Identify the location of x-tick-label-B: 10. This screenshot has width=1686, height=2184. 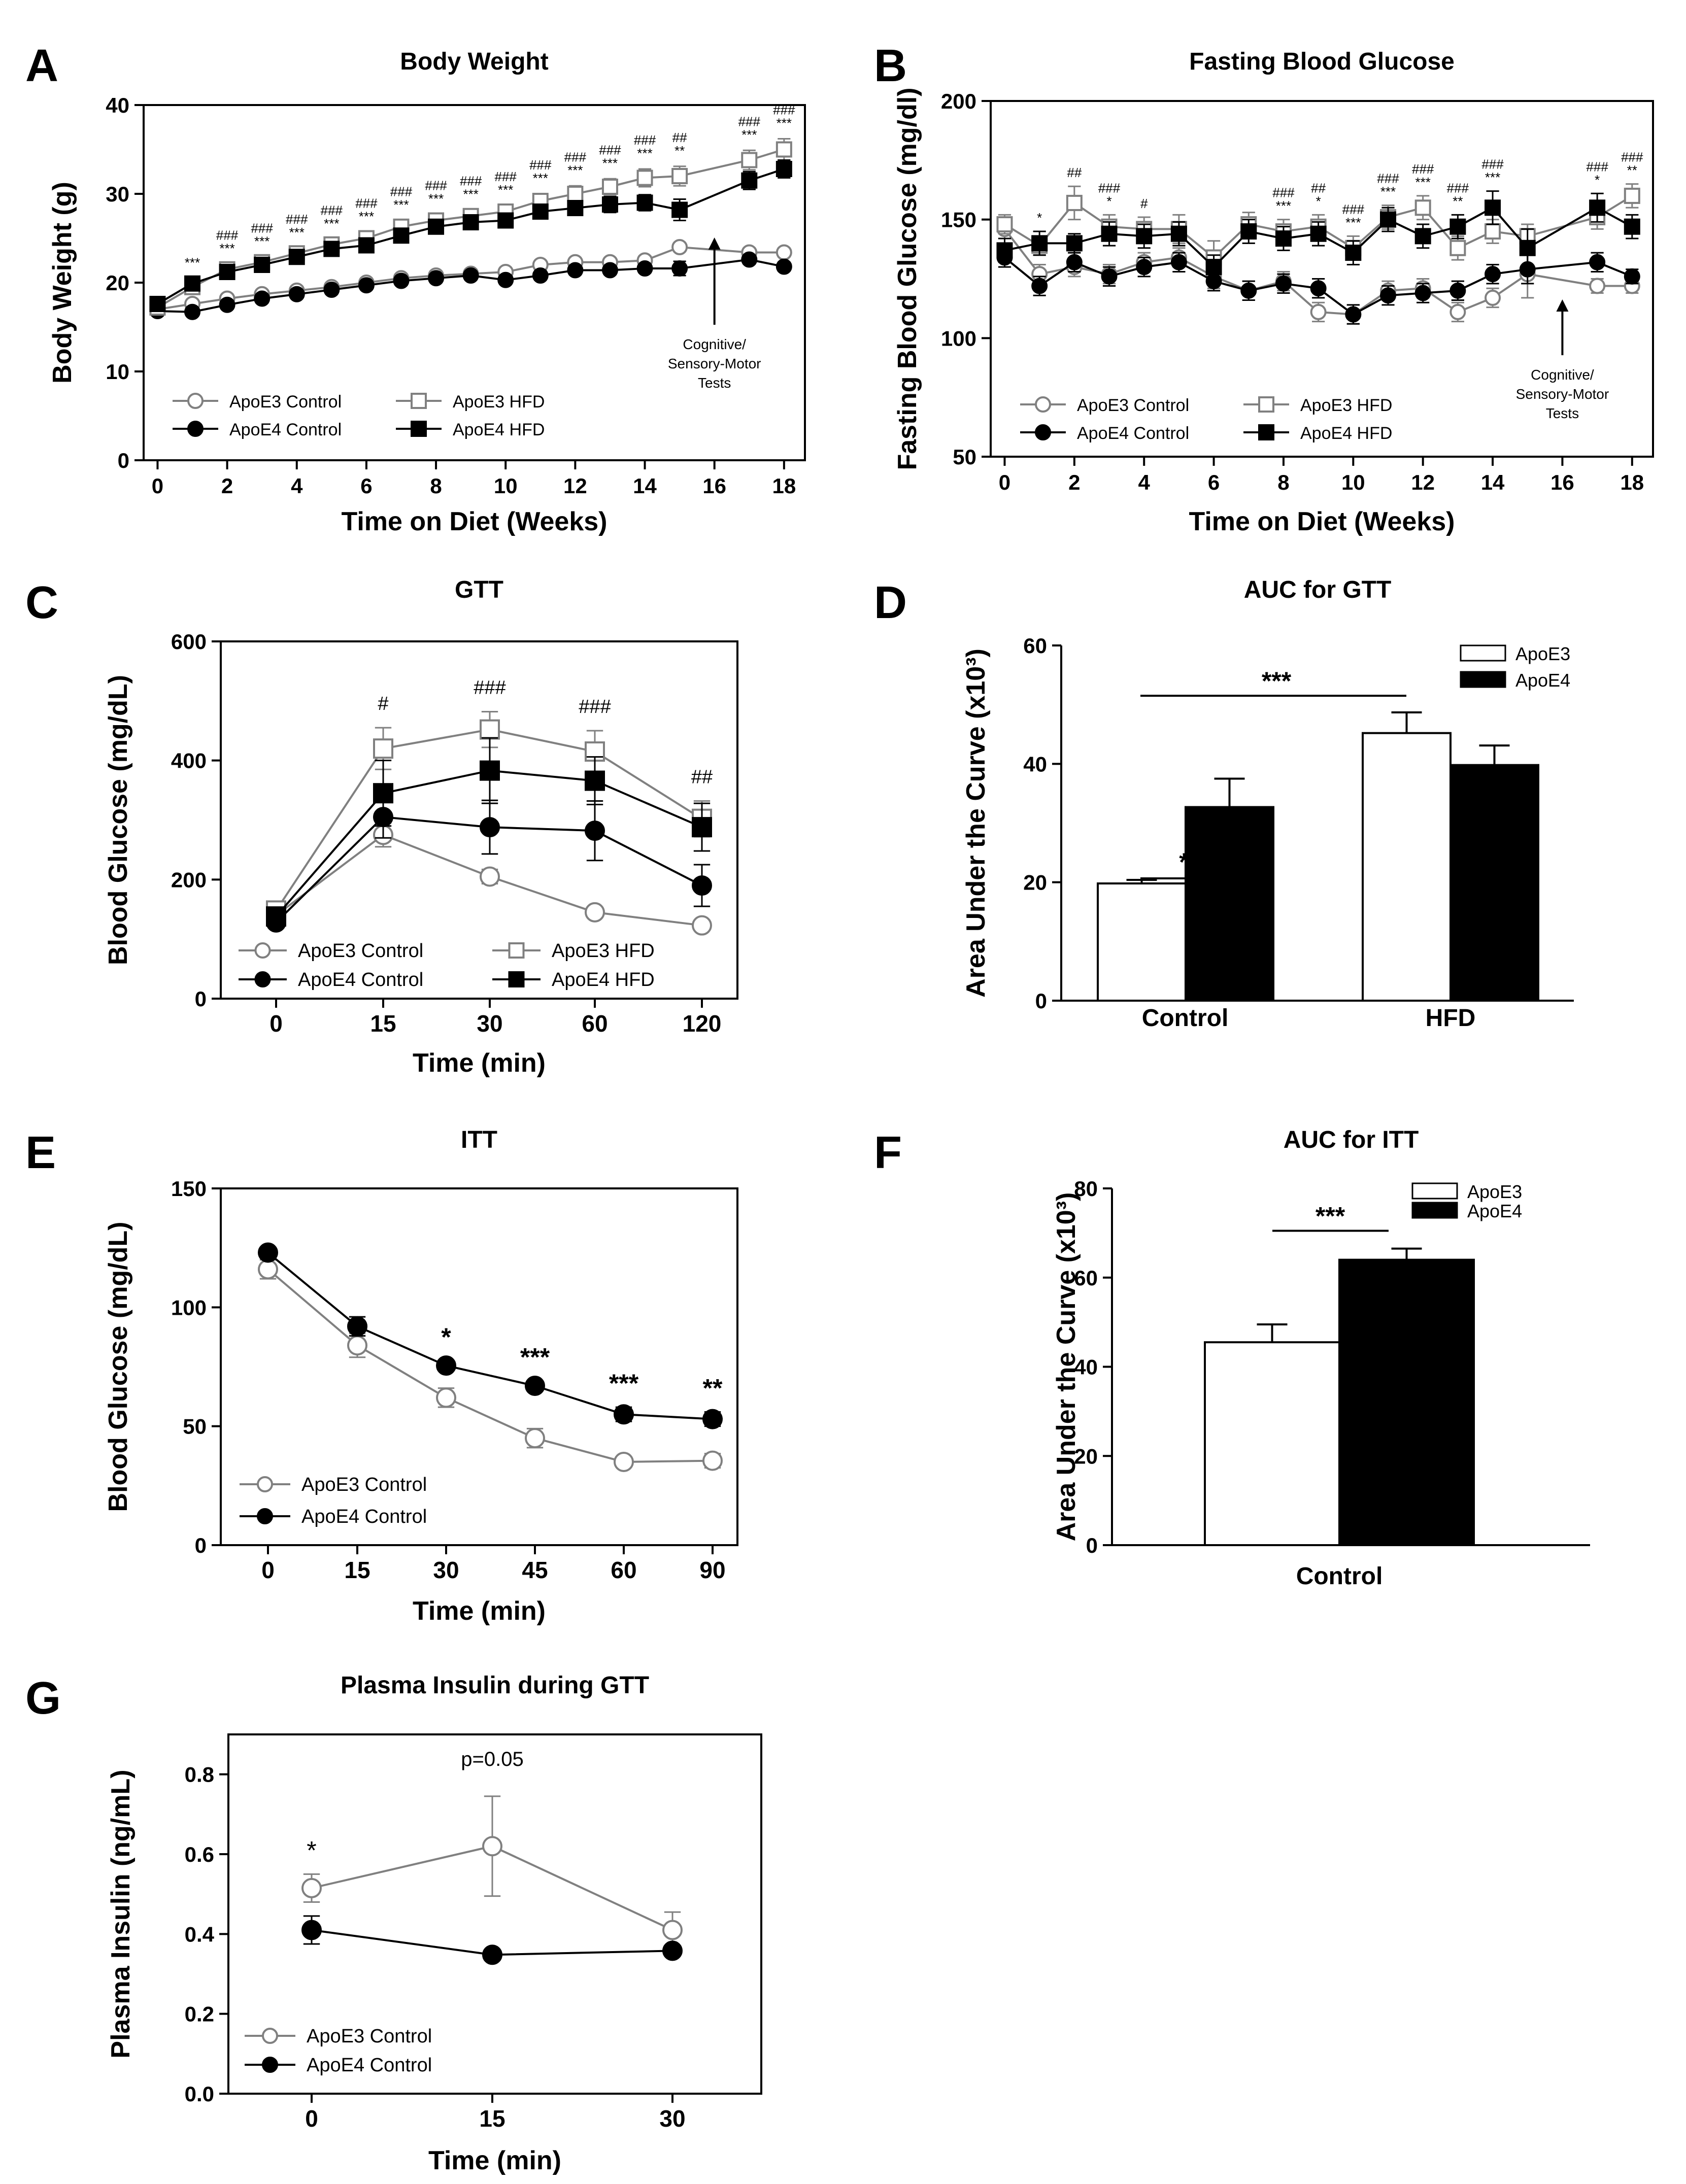
(1353, 482).